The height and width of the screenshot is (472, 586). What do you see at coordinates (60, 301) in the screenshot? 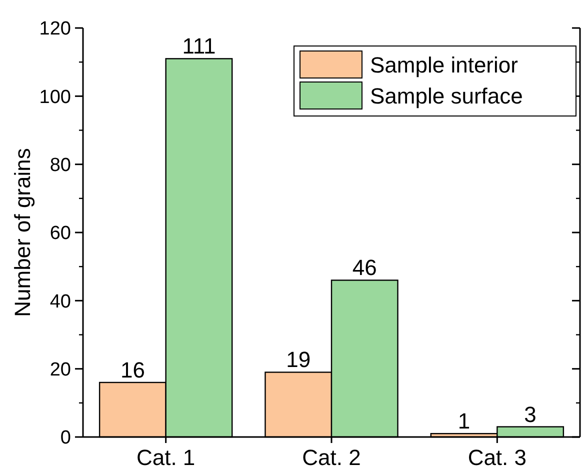
I see `y-tick-label: 40` at bounding box center [60, 301].